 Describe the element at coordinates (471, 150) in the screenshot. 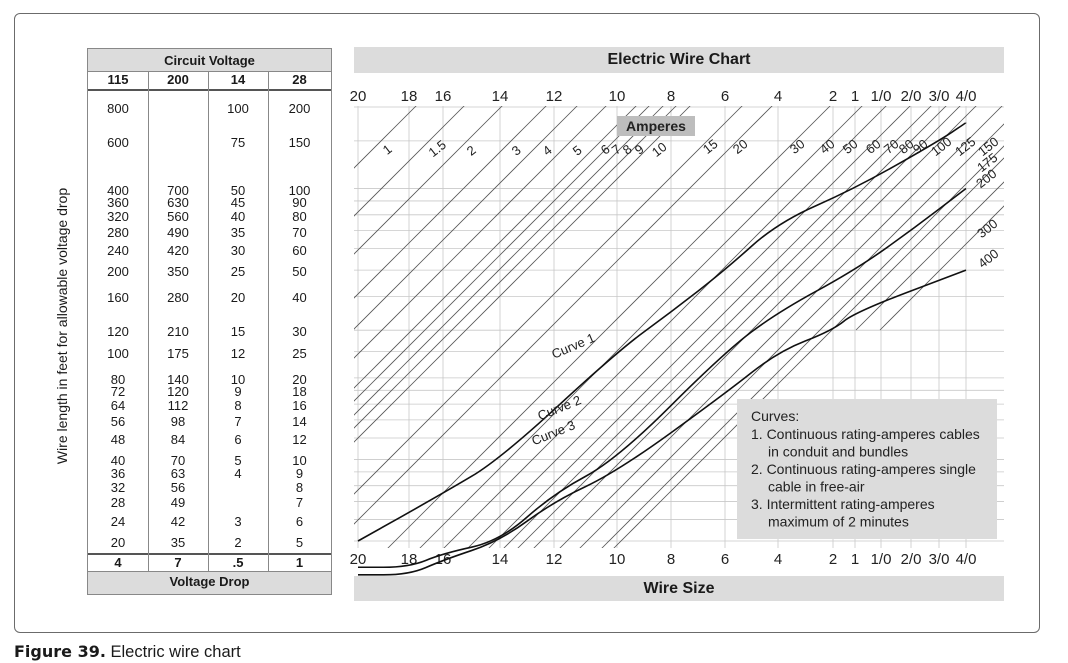

I see `ampere-label: 2` at that location.